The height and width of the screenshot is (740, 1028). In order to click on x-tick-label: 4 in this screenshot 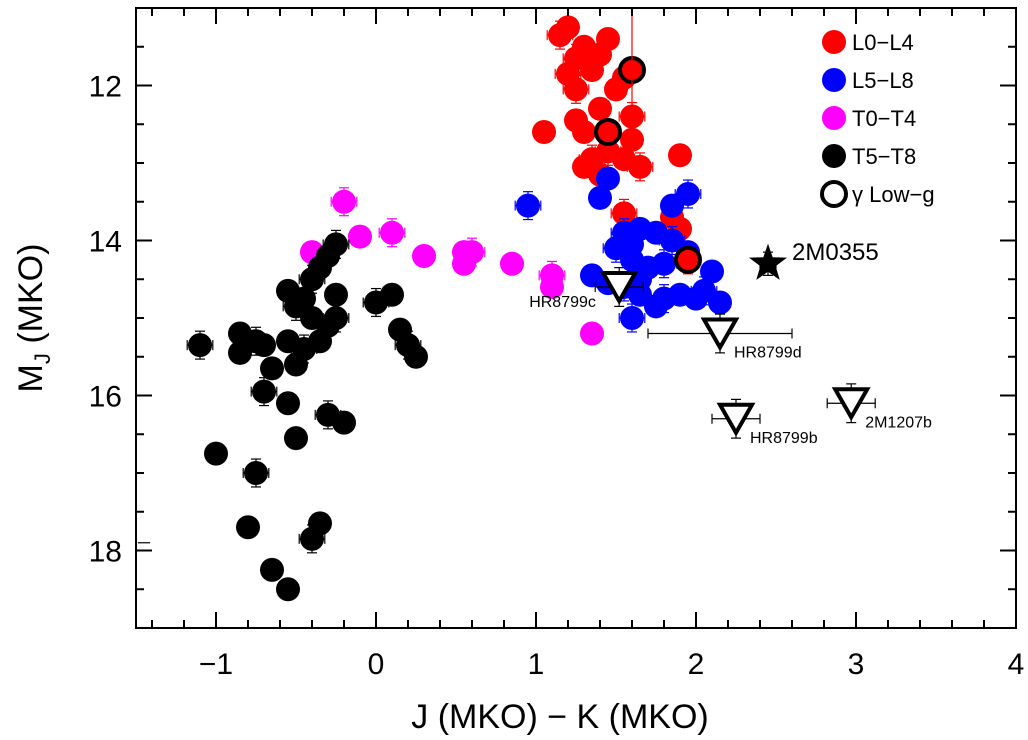, I will do `click(1016, 664)`.